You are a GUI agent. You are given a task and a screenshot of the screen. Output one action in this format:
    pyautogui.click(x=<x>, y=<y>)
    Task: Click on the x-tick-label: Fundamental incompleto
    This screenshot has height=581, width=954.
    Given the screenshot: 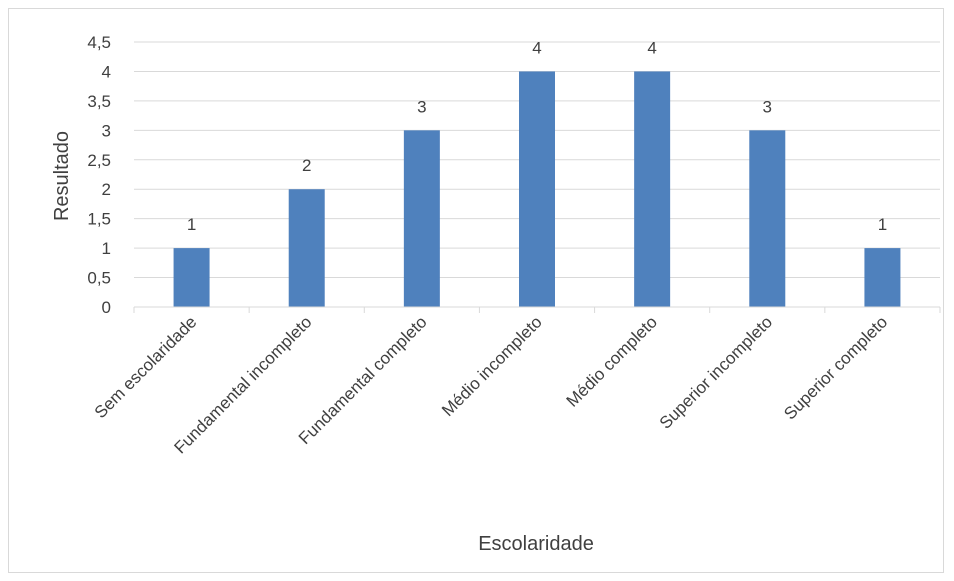 What is the action you would take?
    pyautogui.click(x=242, y=384)
    